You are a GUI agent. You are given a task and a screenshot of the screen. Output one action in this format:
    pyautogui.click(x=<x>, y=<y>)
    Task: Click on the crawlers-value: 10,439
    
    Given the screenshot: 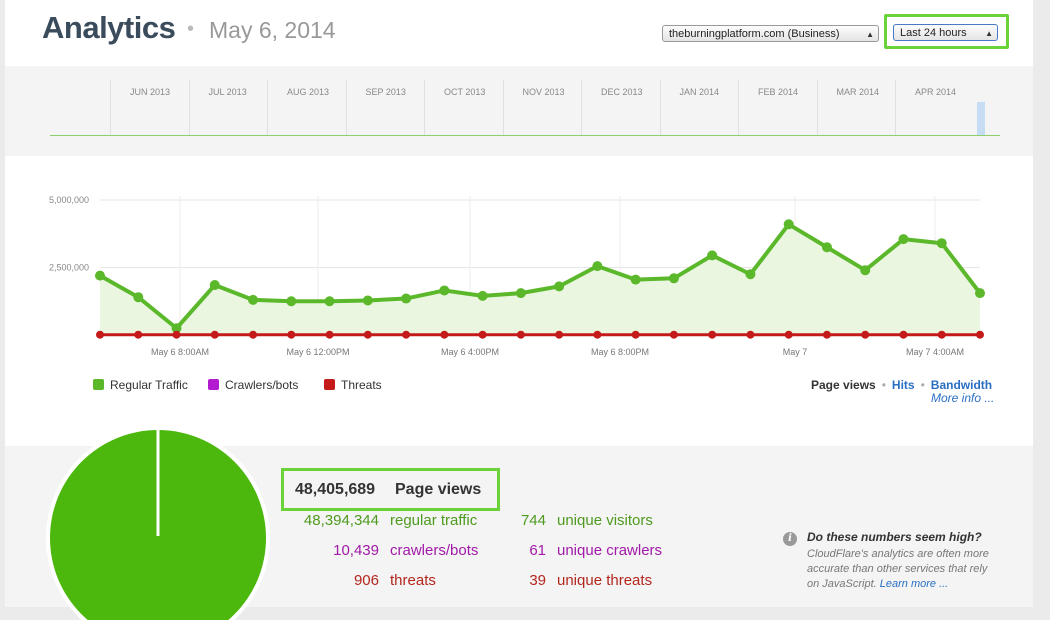 What is the action you would take?
    pyautogui.click(x=356, y=550)
    